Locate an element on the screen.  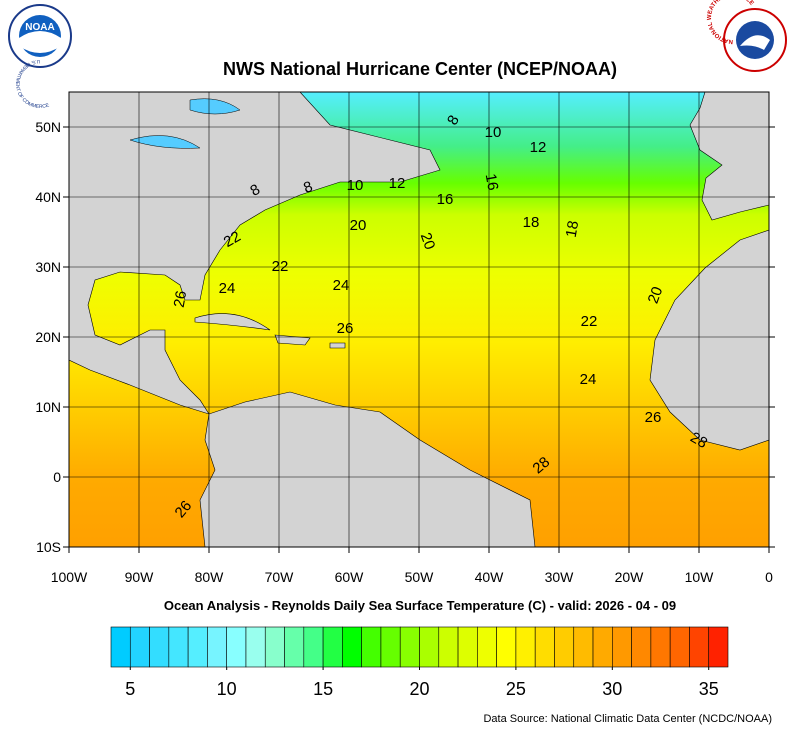
x-tick-label: 90W is located at coordinates (140, 577).